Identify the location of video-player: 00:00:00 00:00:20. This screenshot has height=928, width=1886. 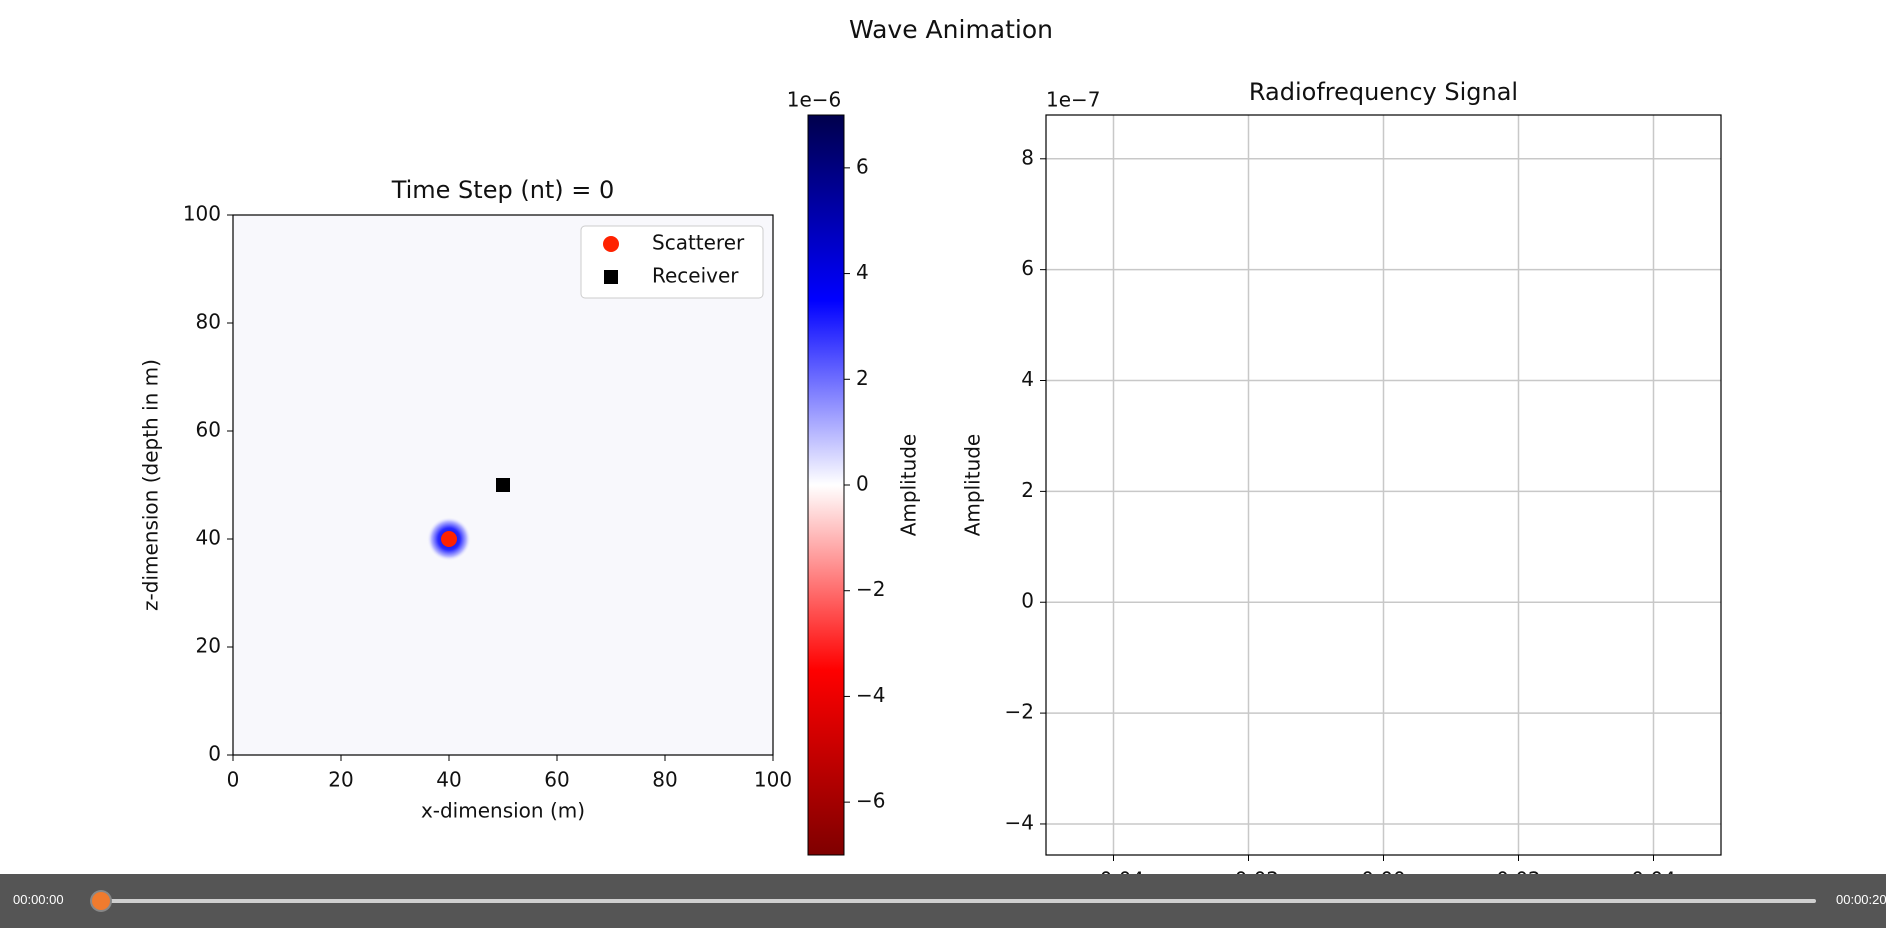
(943, 901).